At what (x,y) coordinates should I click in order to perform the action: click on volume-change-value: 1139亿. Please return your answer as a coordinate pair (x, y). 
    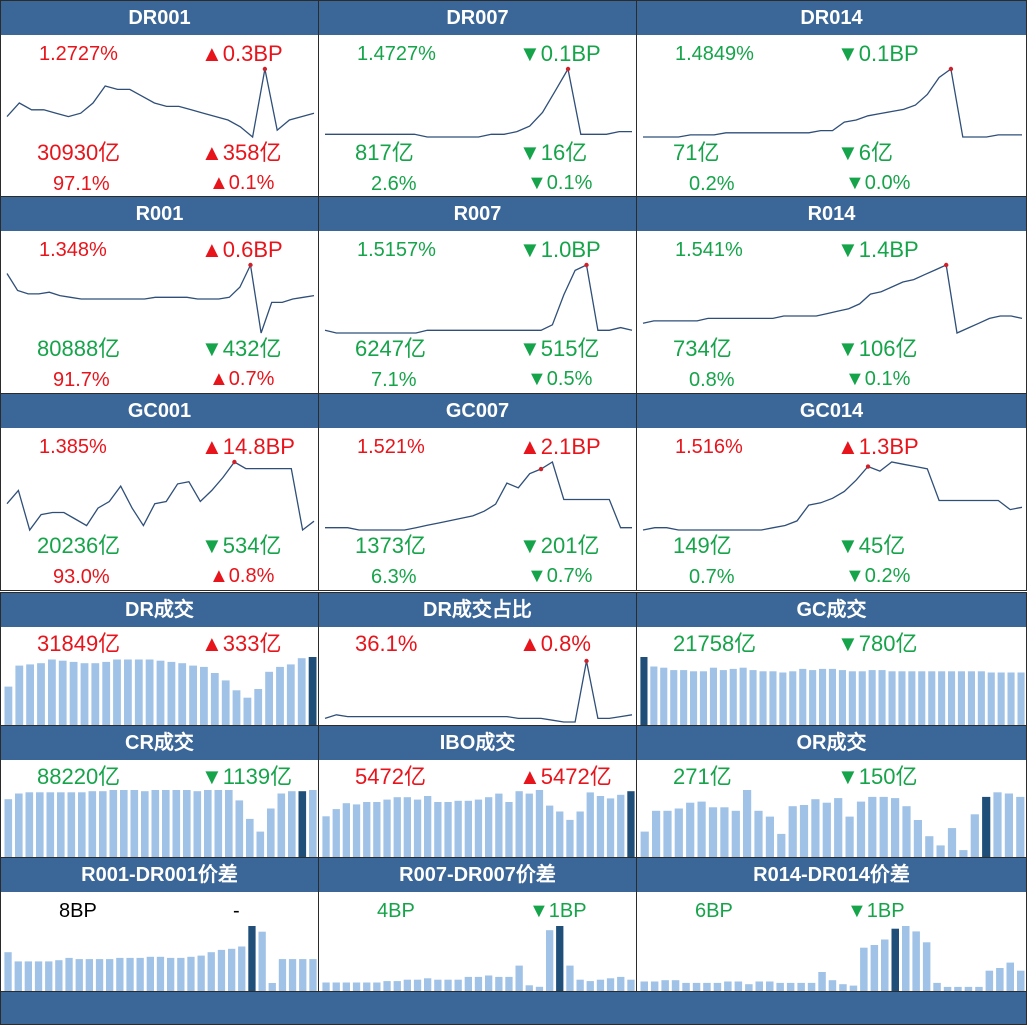
    Looking at the image, I should click on (257, 776).